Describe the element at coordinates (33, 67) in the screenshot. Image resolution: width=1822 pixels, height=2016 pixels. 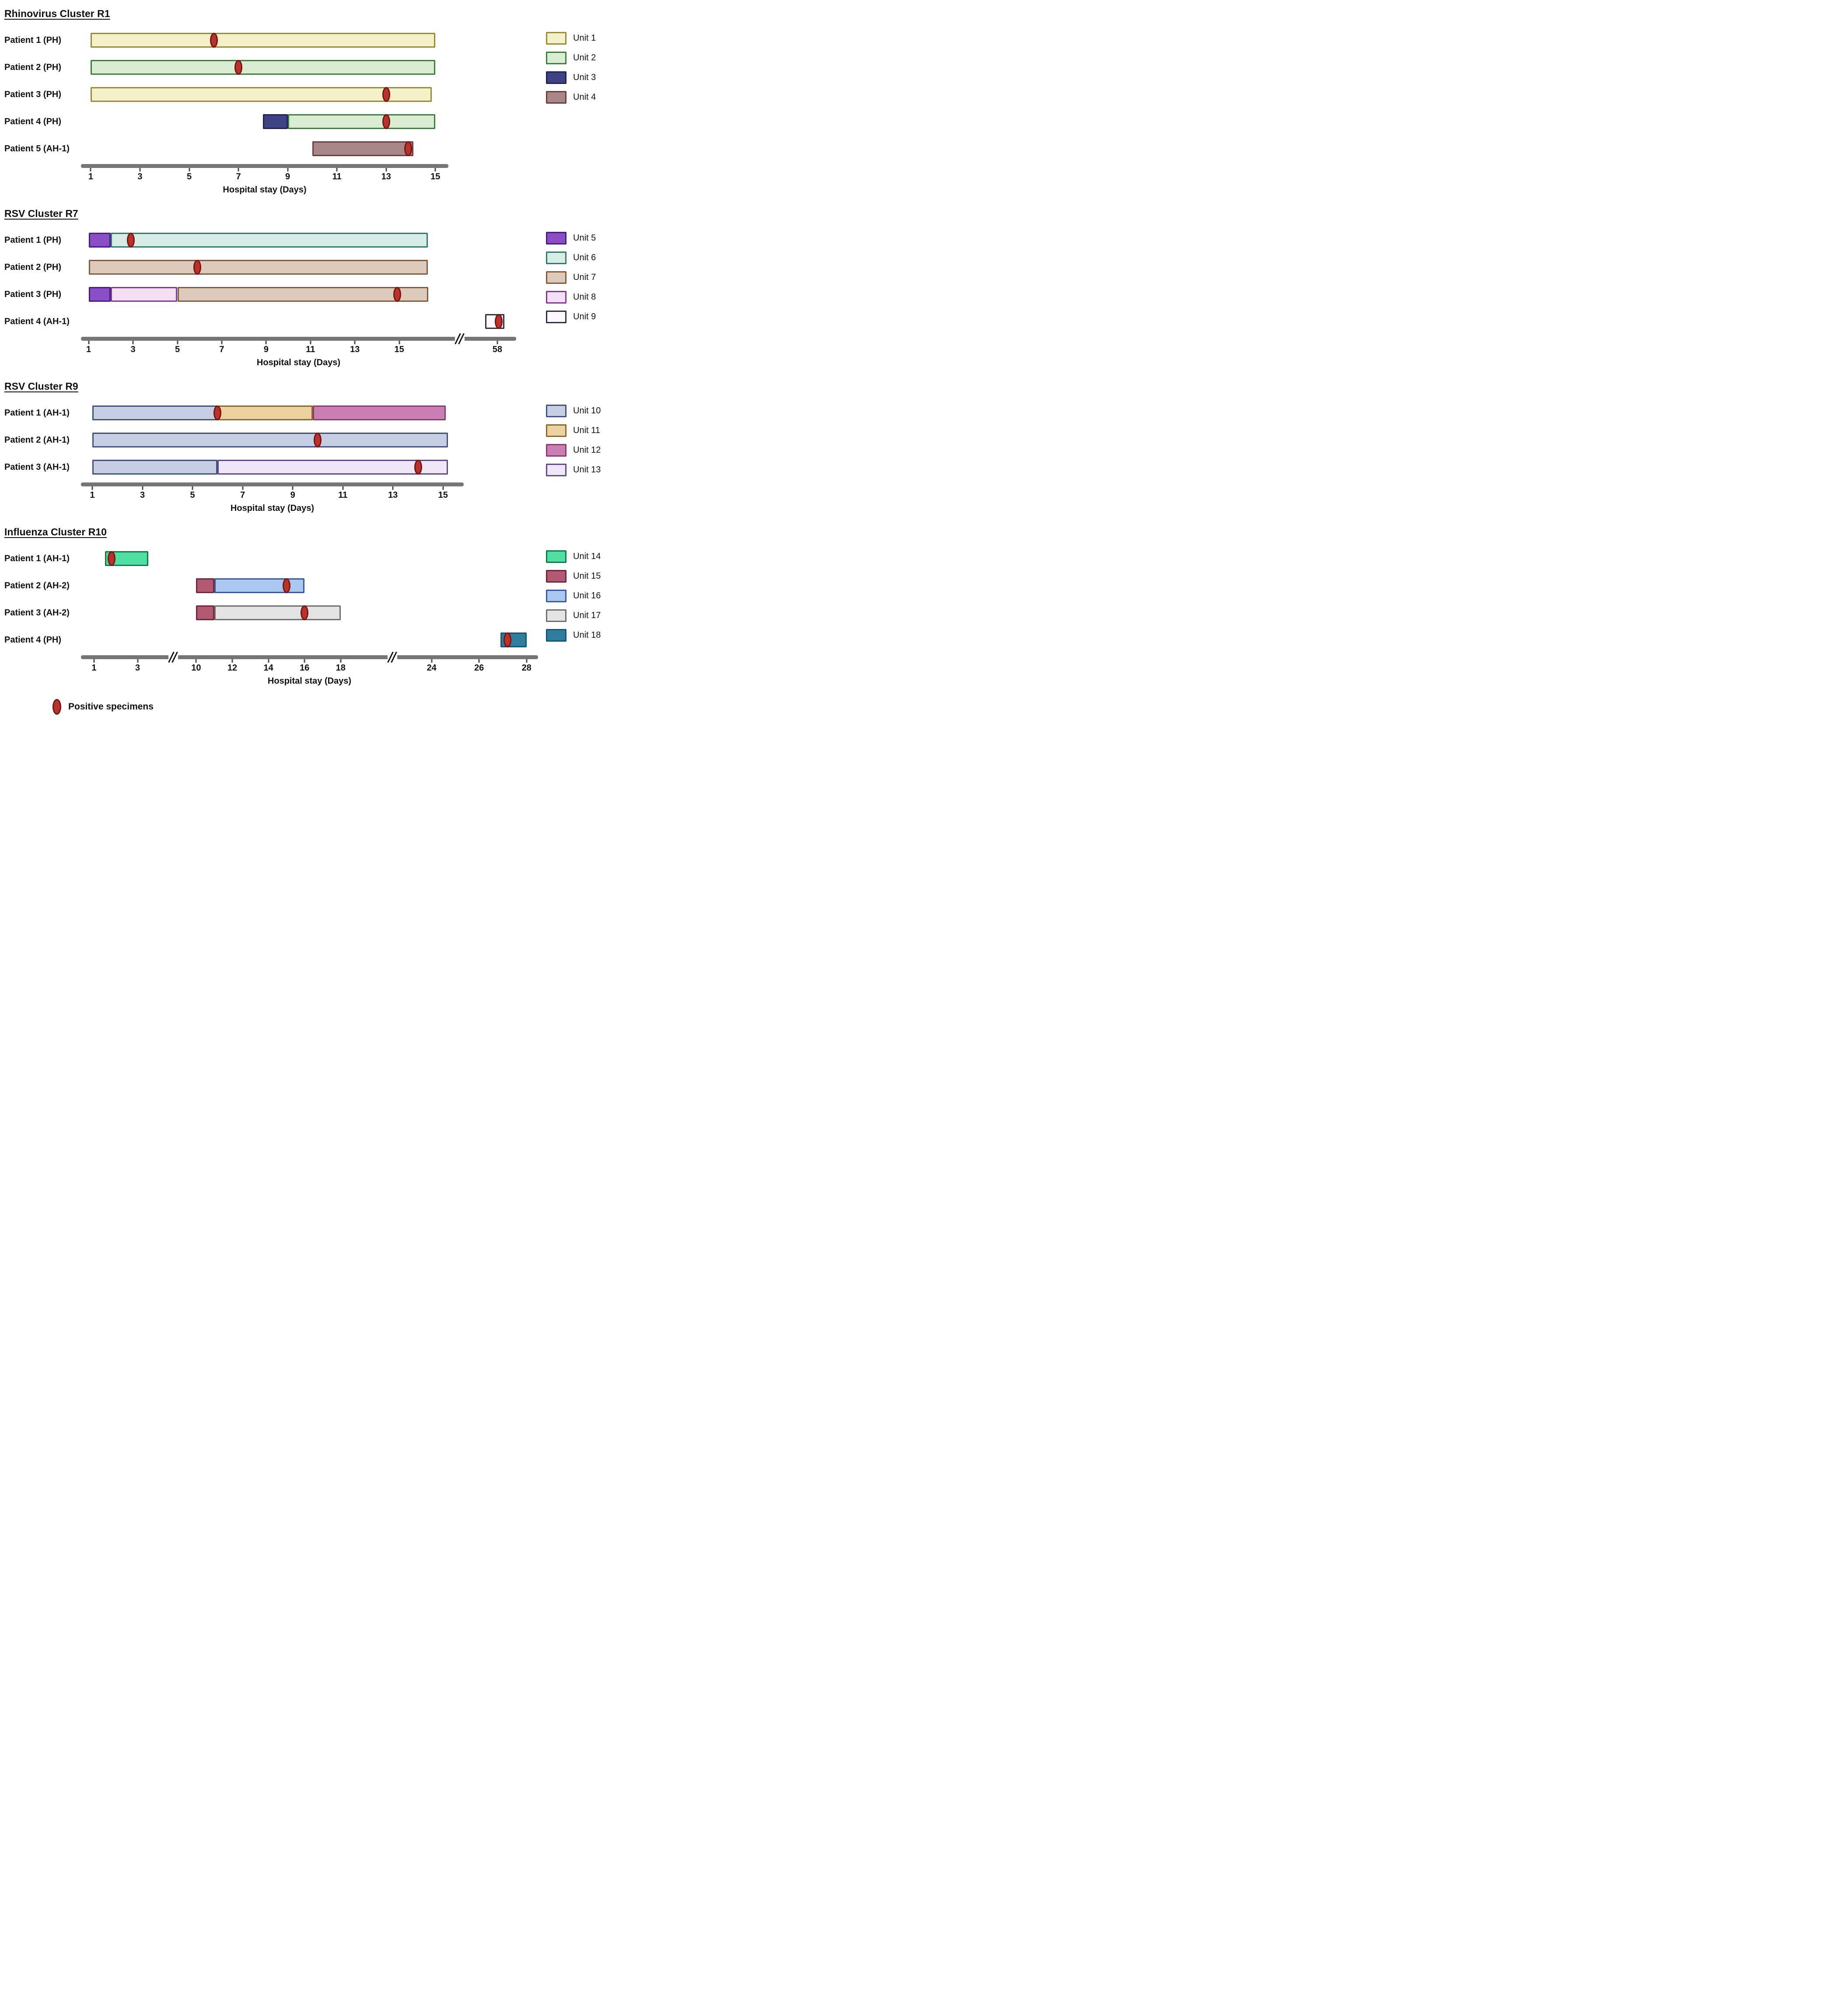
I see `patient-label: Patient 2 (PH)` at that location.